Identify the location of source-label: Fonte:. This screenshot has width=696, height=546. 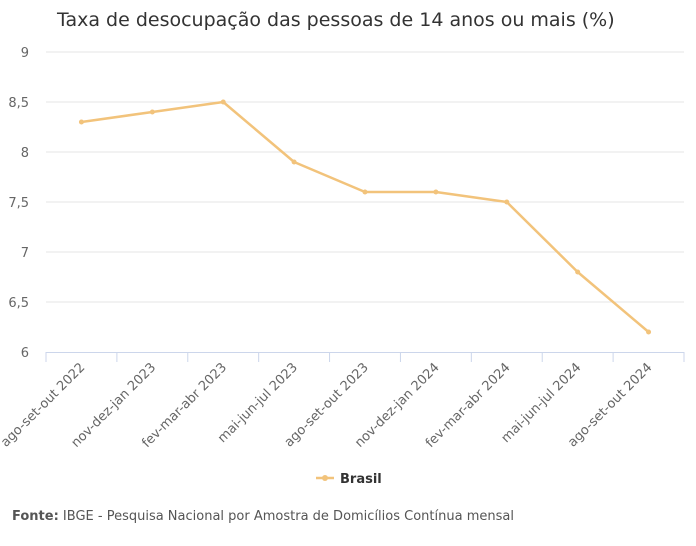
(35, 516).